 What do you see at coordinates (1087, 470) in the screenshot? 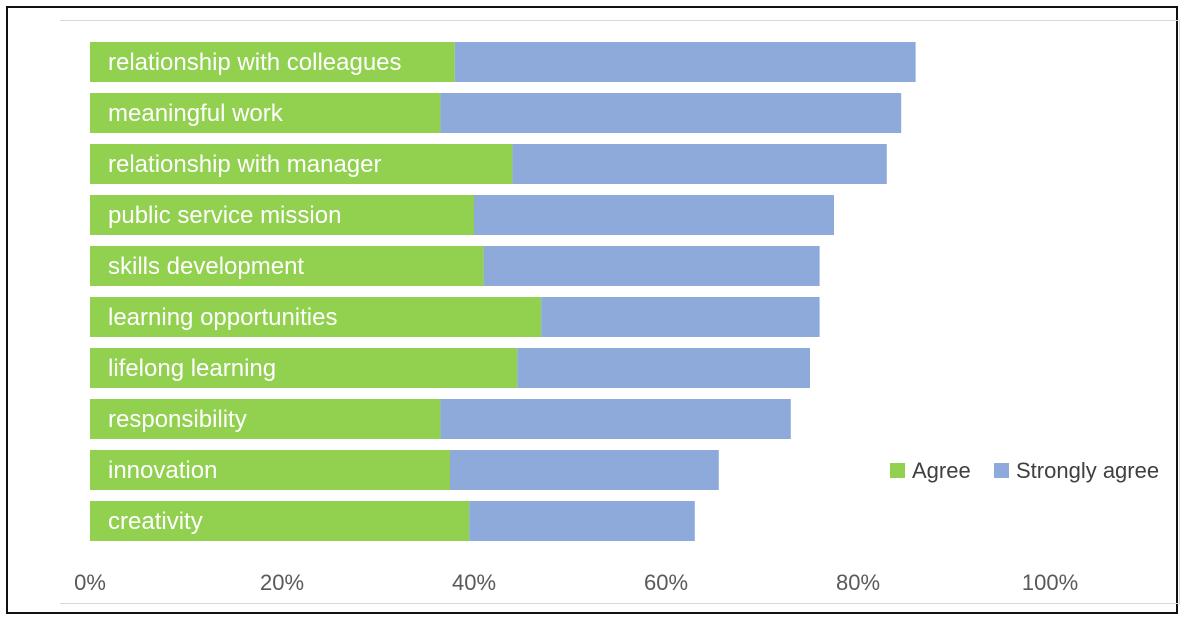
I see `legend-label-strongly-agree: Strongly agree` at bounding box center [1087, 470].